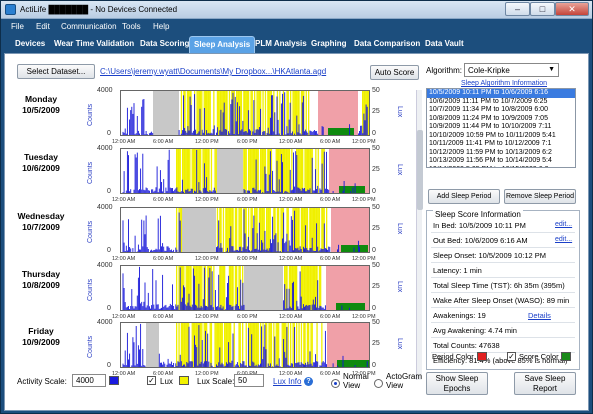 This screenshot has width=593, height=414. I want to click on charts-scrollbar, so click(419, 235).